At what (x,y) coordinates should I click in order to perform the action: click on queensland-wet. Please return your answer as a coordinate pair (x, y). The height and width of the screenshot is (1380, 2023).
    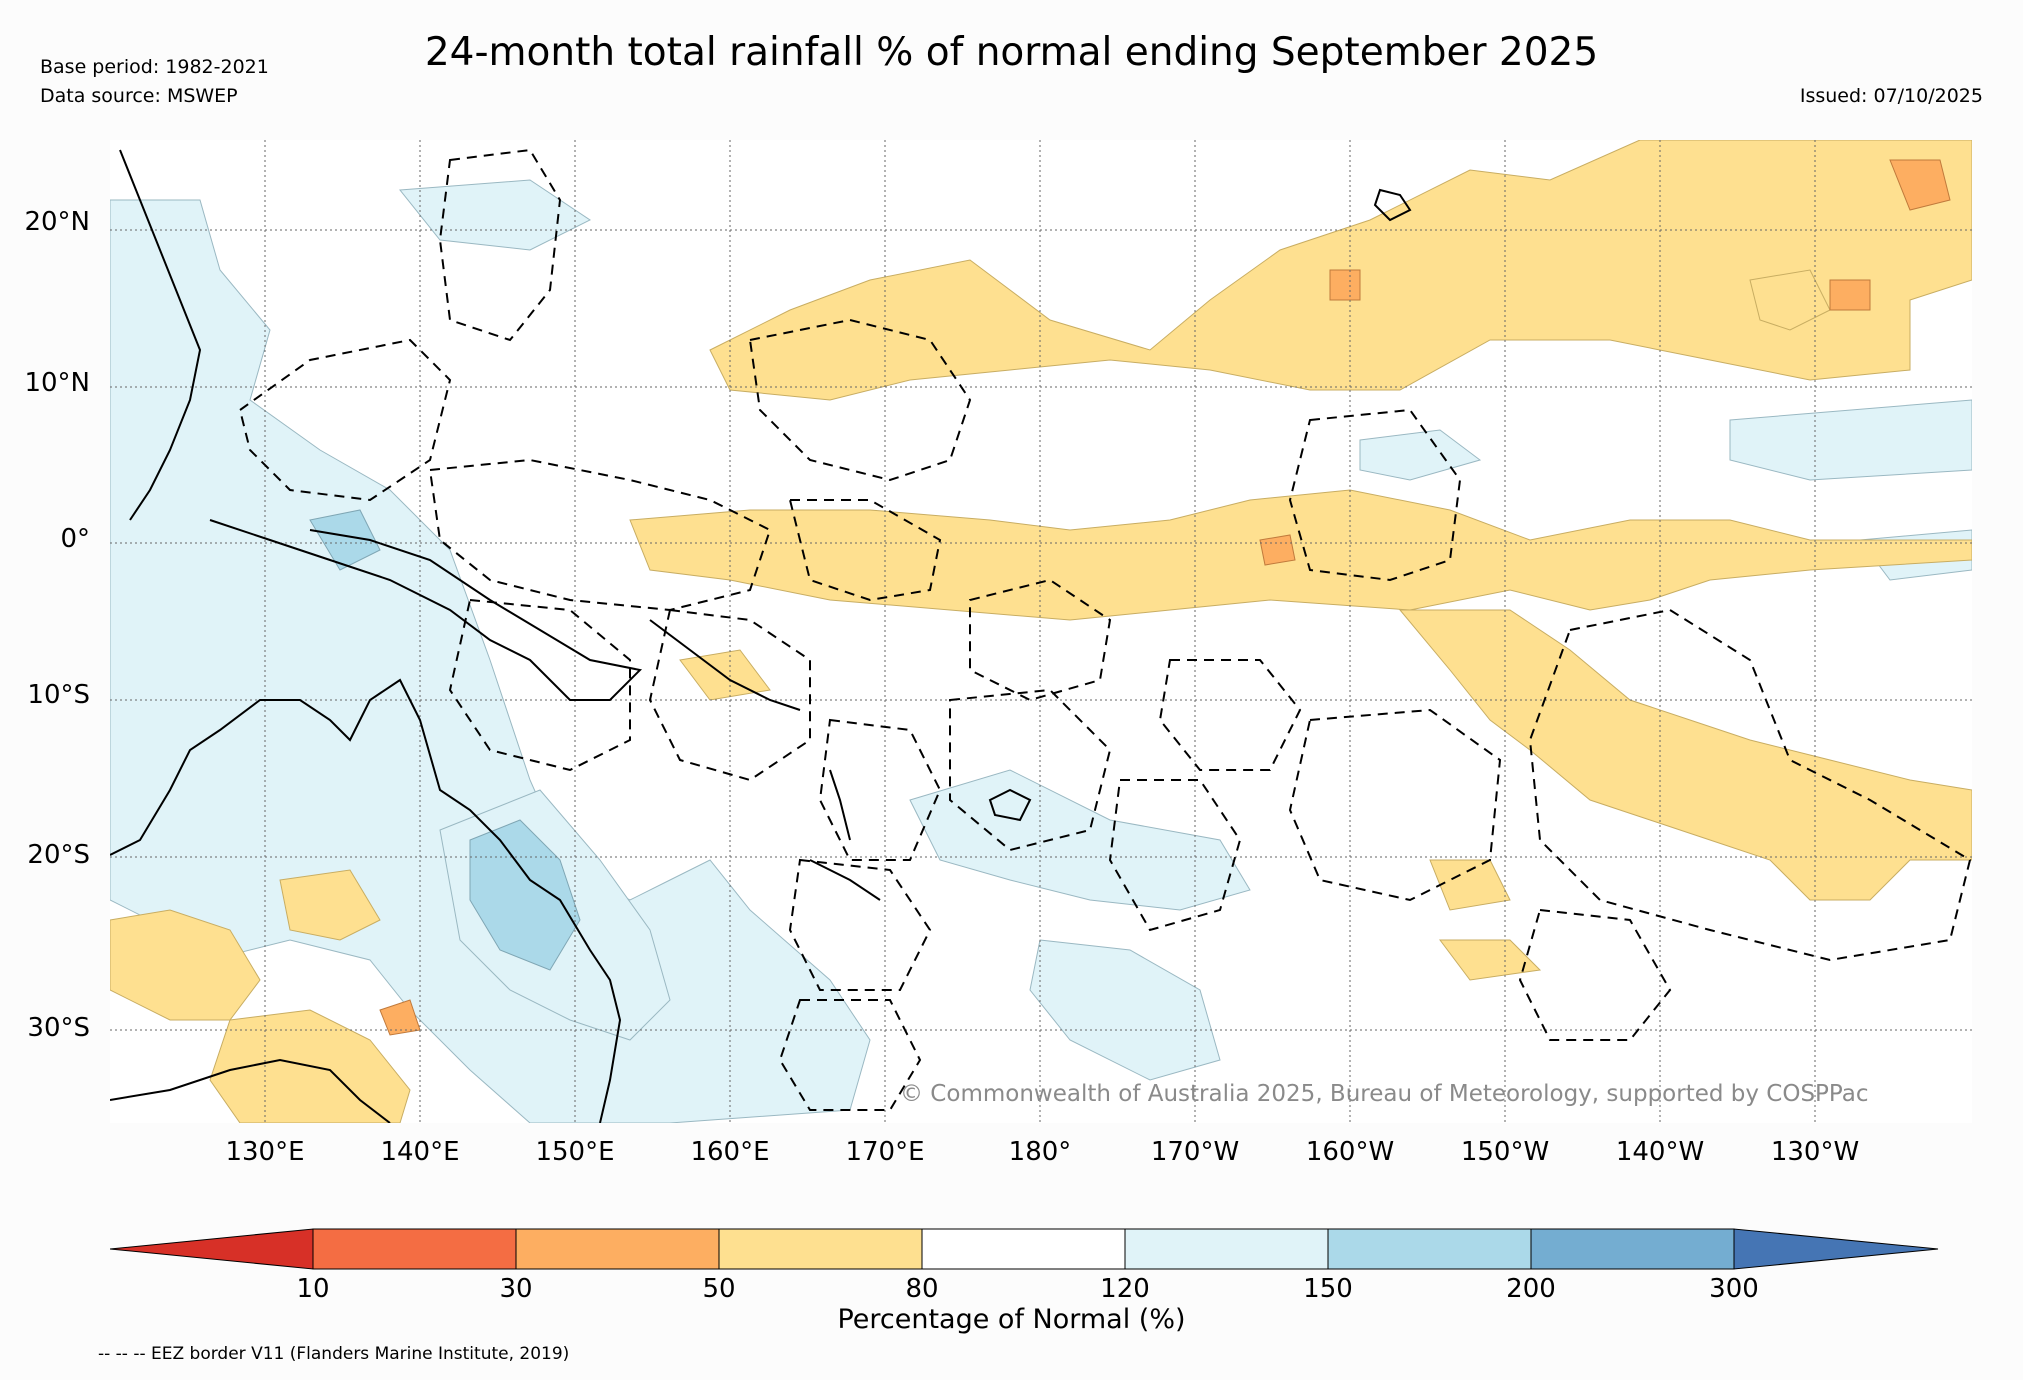
    Looking at the image, I should click on (525, 895).